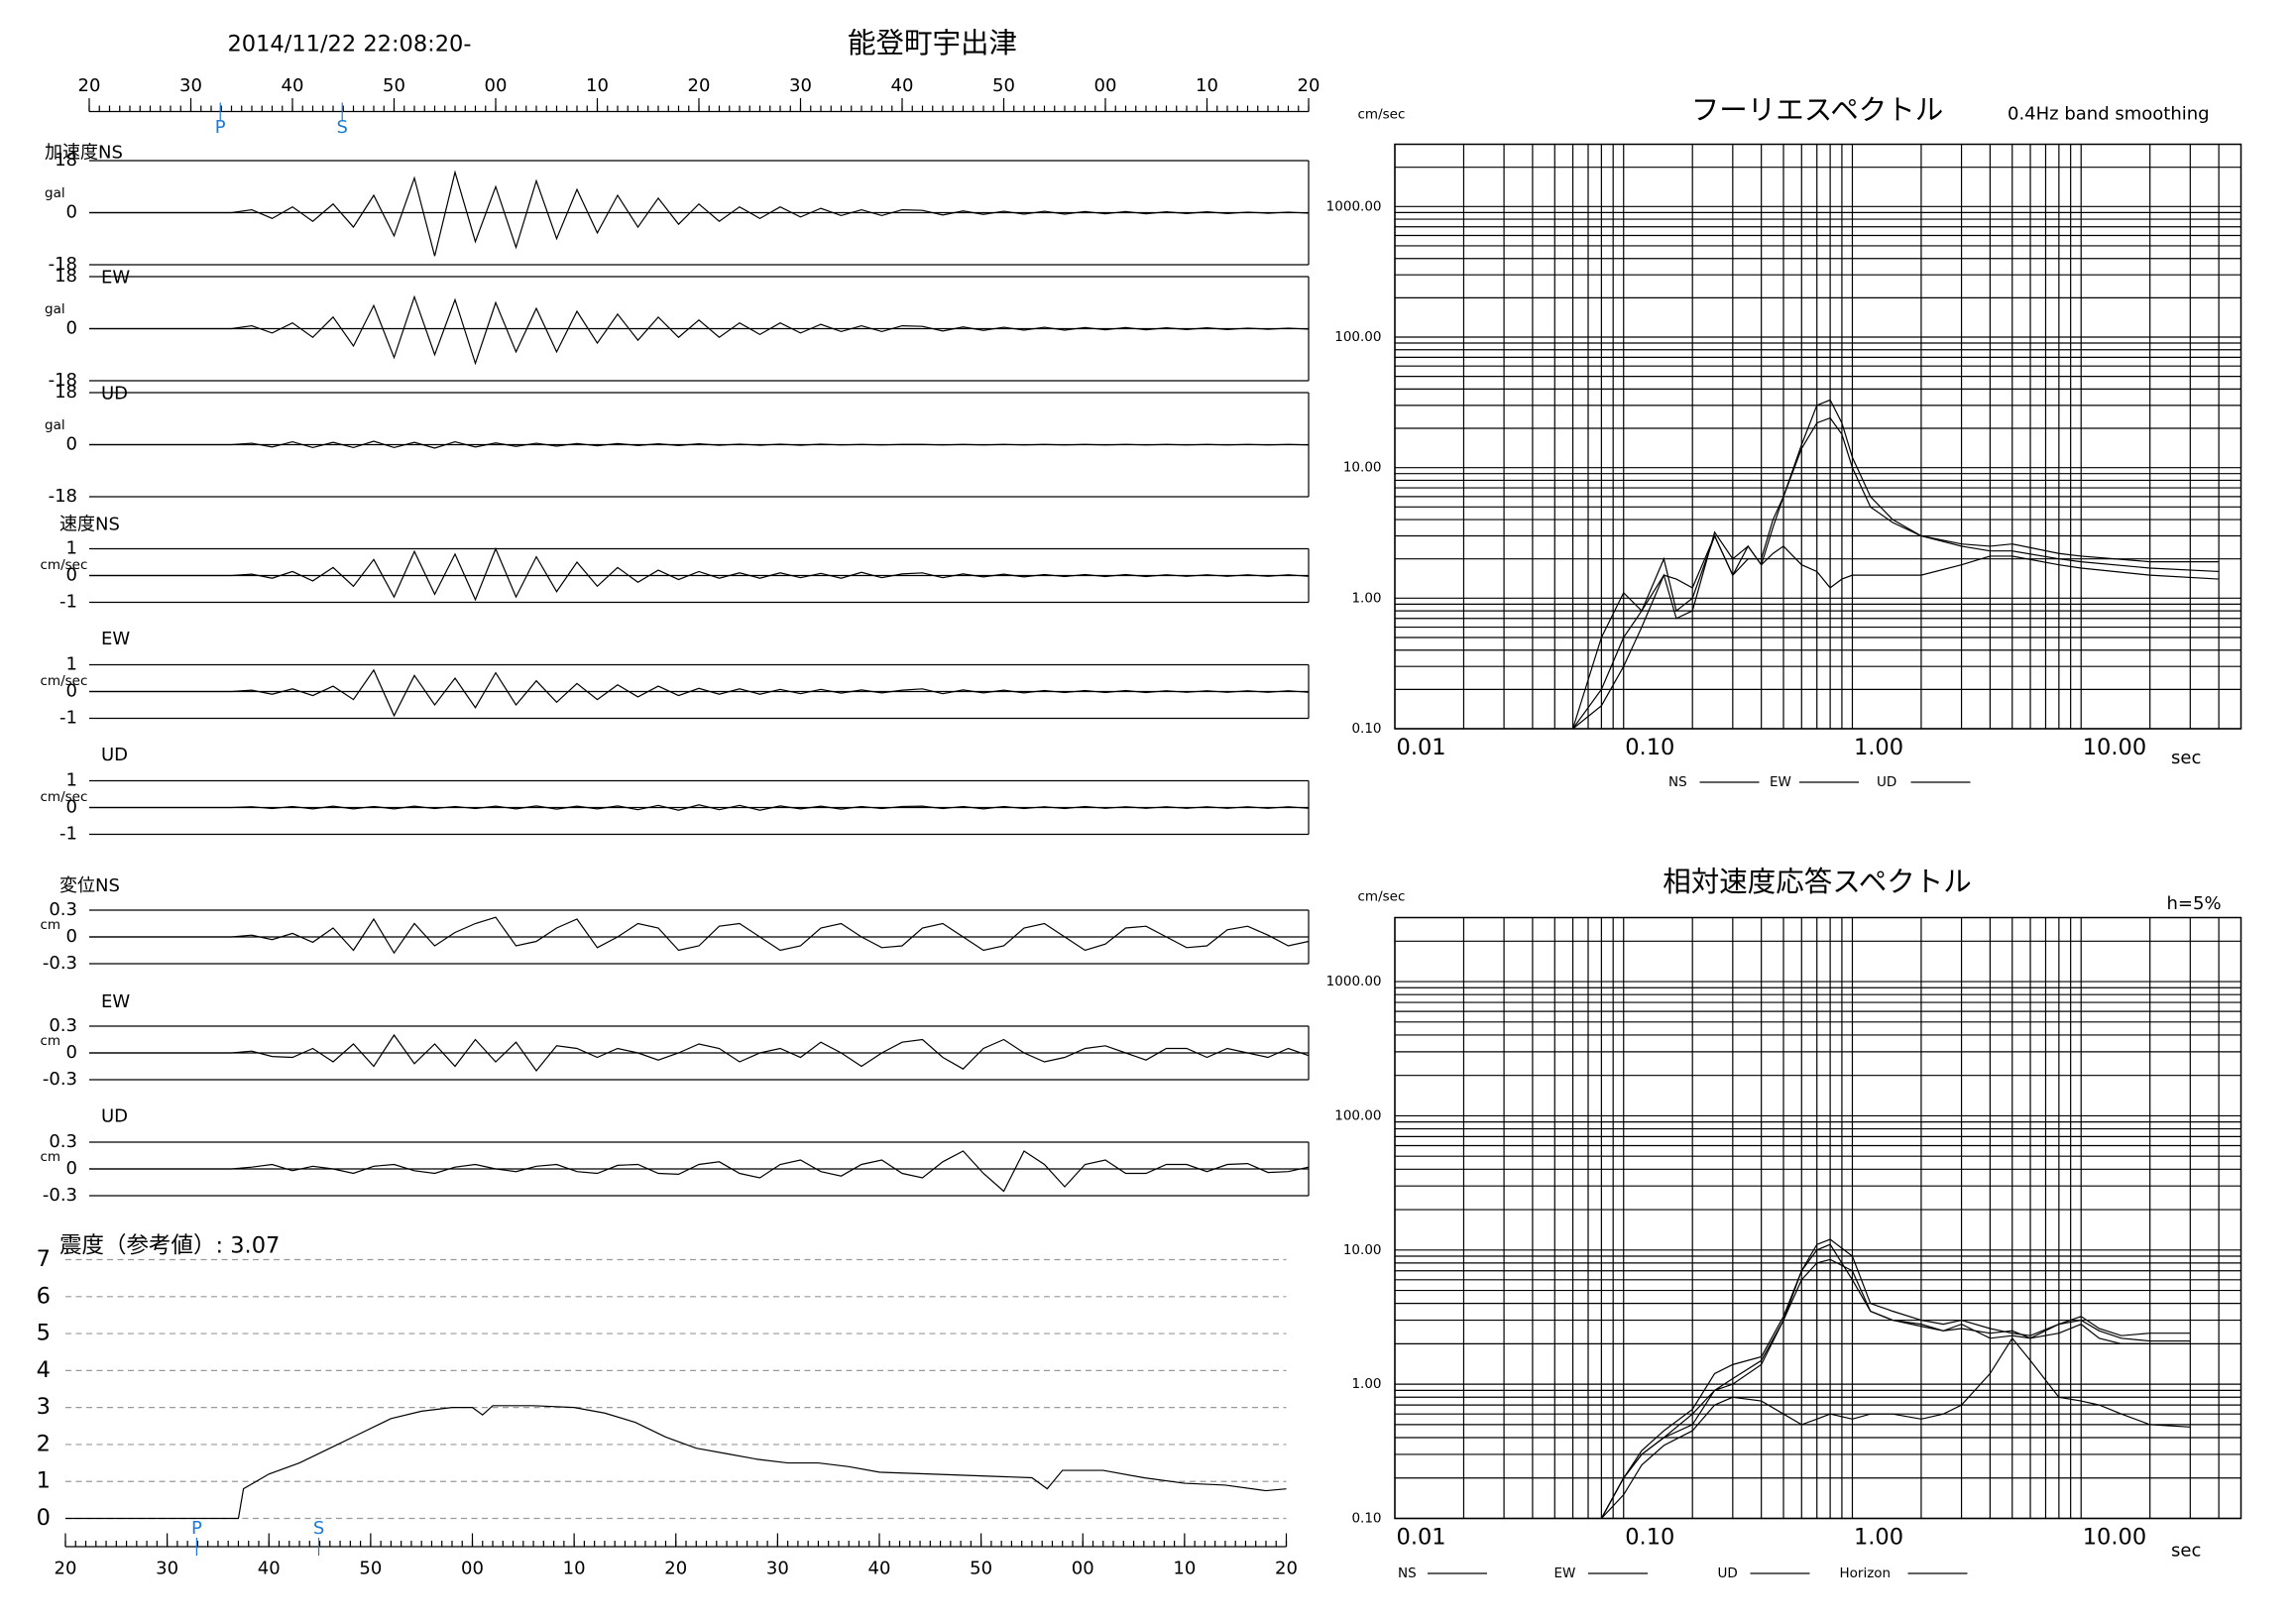 This screenshot has width=2296, height=1623. Describe the element at coordinates (676, 1462) in the screenshot. I see `intensity-line` at that location.